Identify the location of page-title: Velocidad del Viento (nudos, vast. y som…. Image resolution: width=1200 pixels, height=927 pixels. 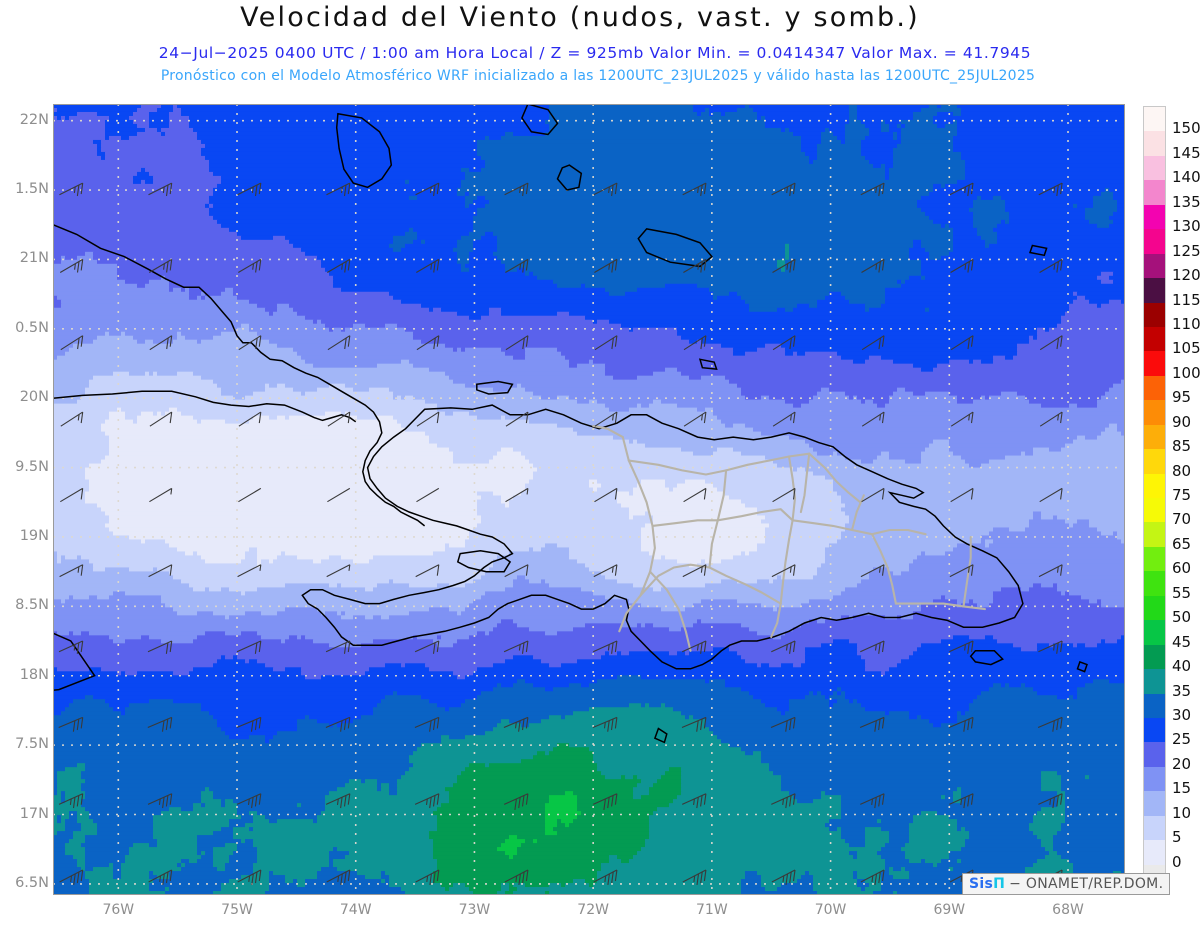
(580, 17).